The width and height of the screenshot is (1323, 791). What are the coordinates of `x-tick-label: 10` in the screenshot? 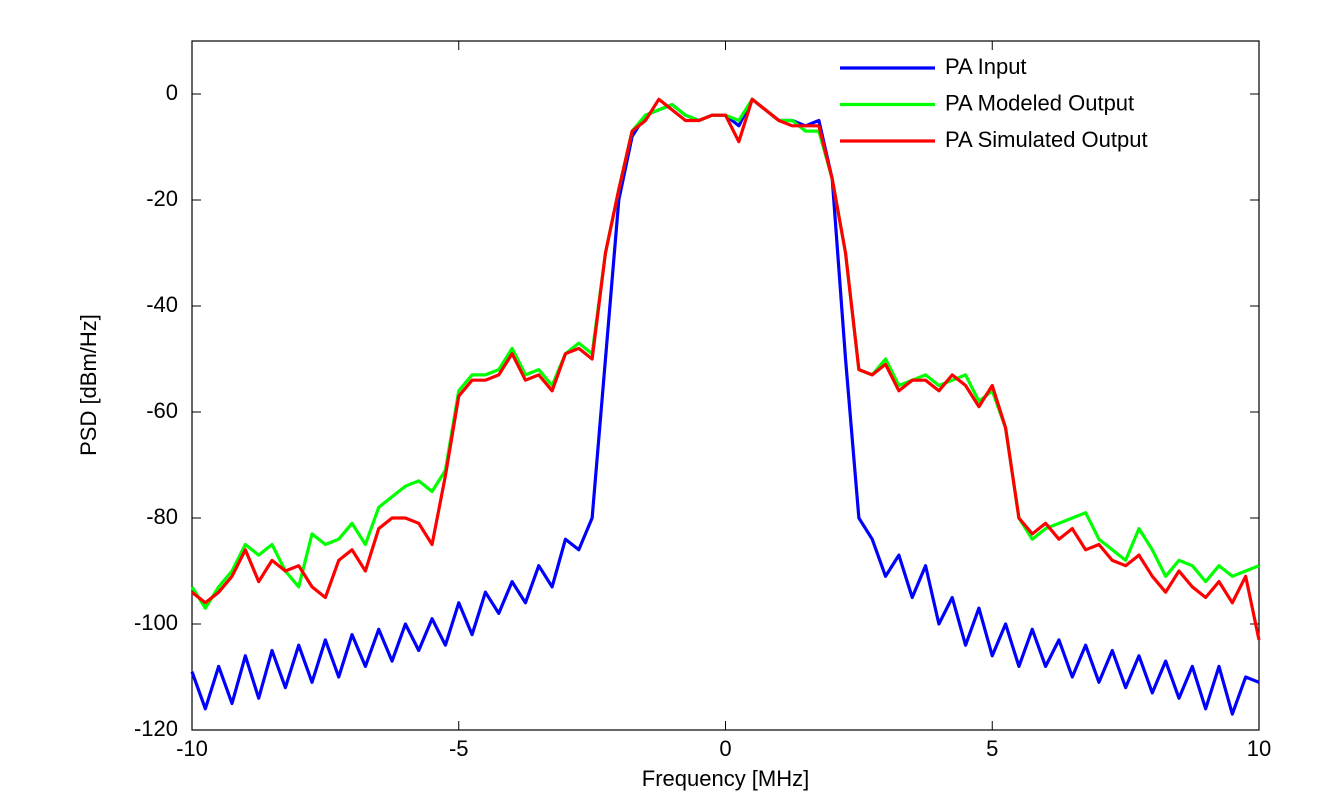 It's located at (1259, 748).